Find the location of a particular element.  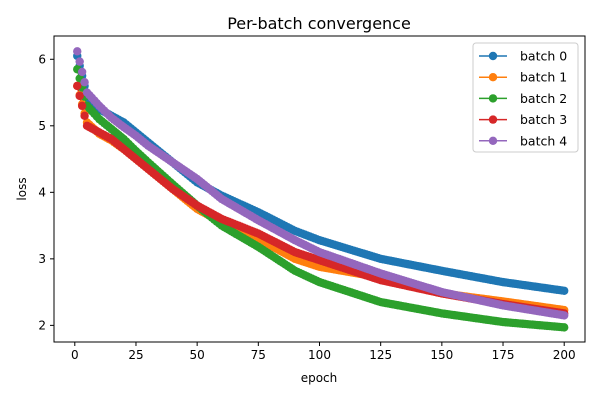

y-tick-label: 3 is located at coordinates (42, 259).